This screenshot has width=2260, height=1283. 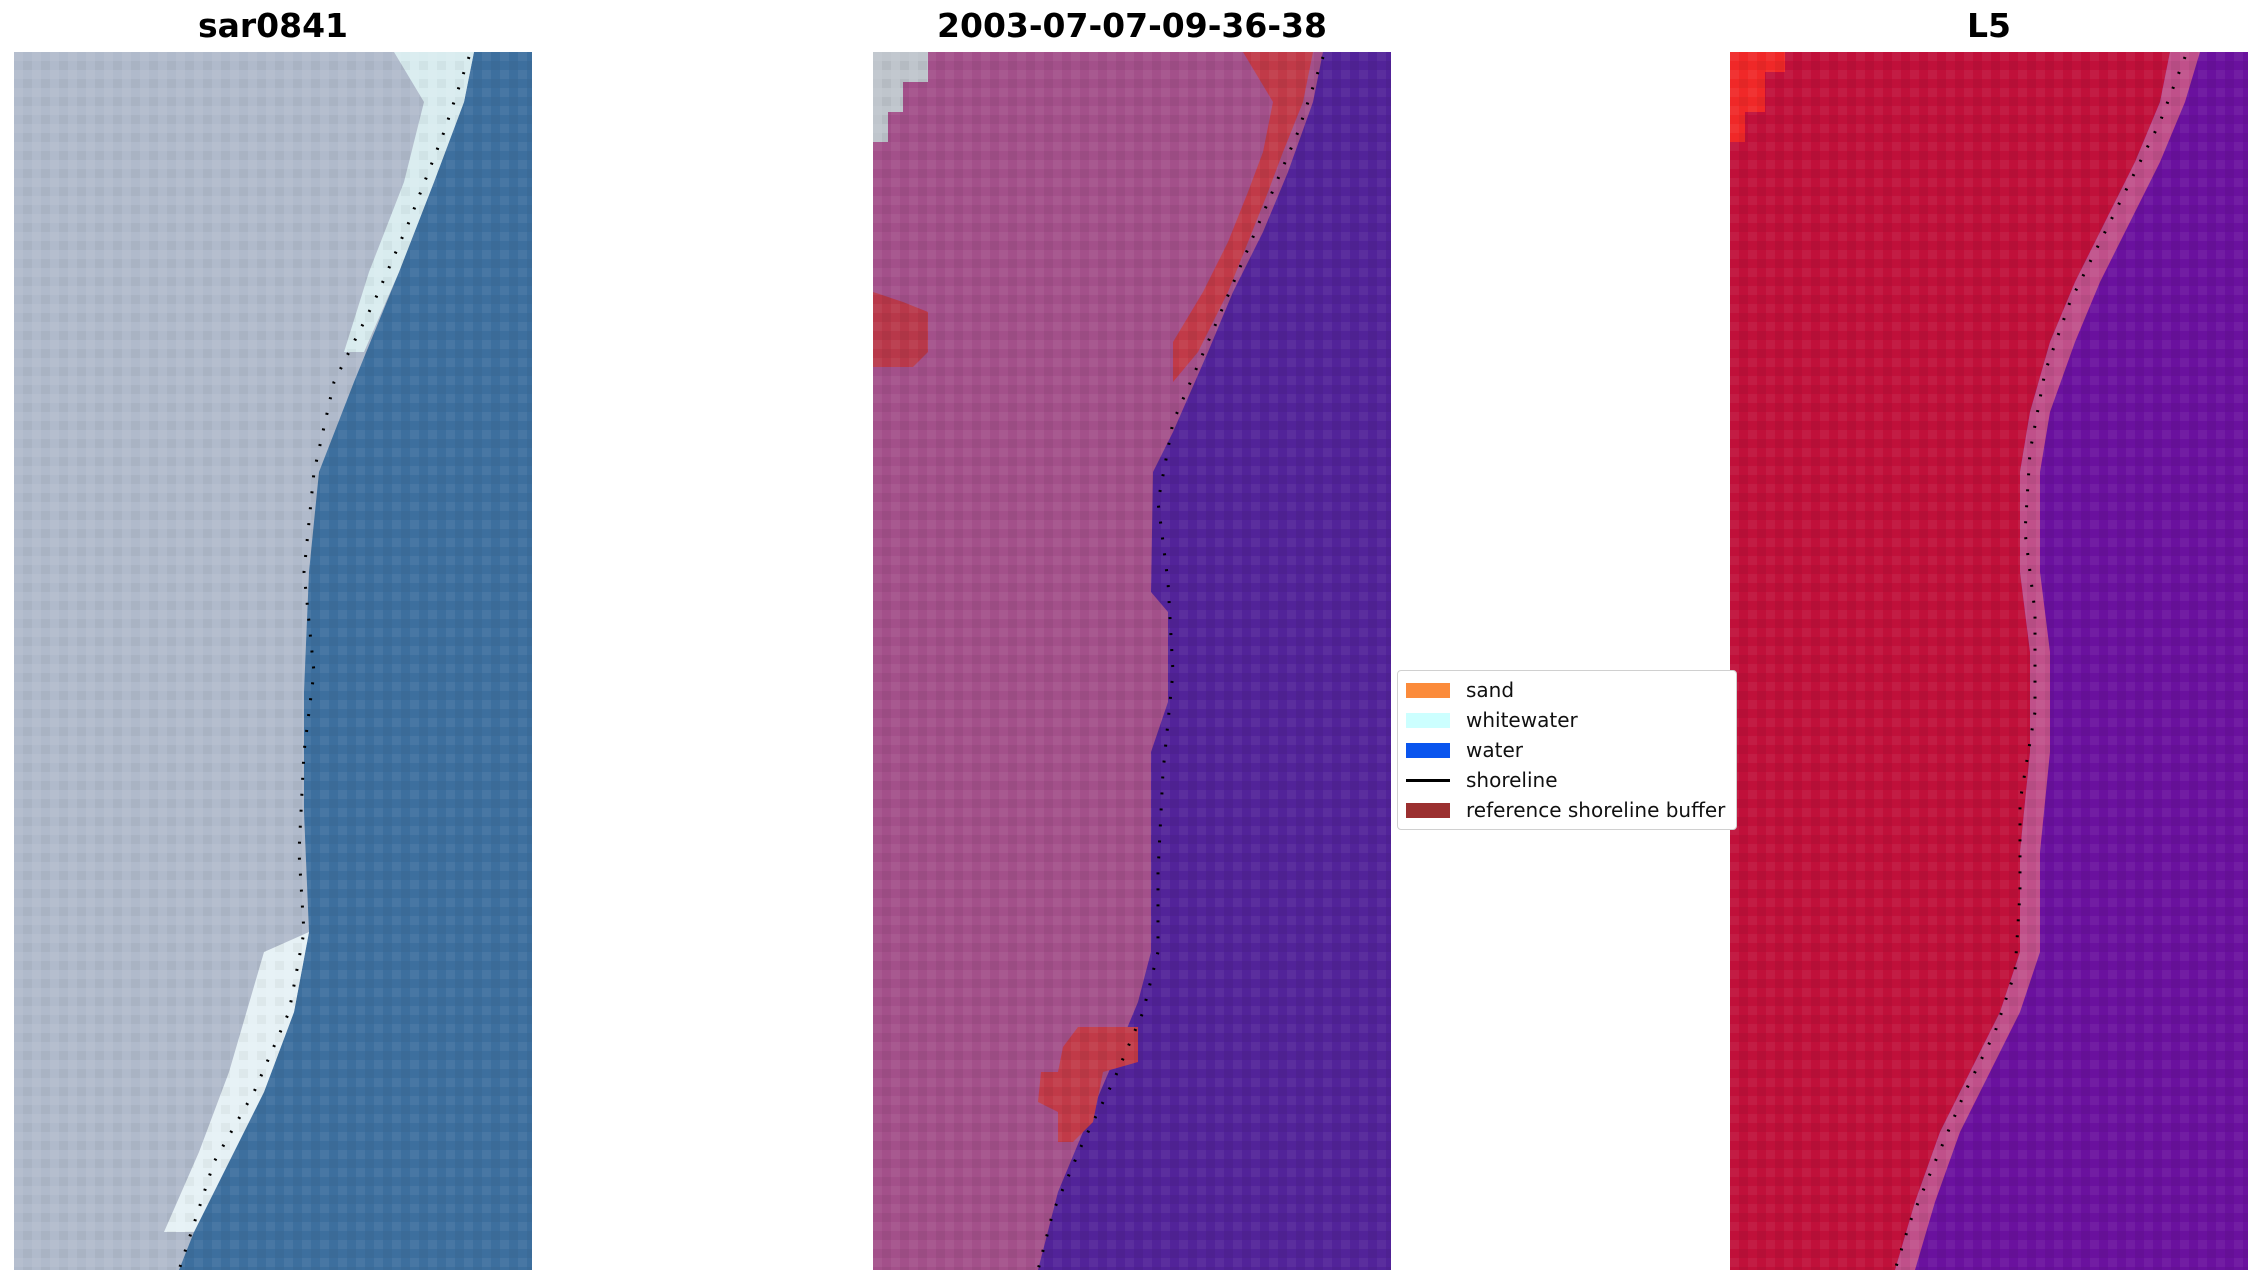 What do you see at coordinates (1596, 810) in the screenshot?
I see `legend-label-reference-buffer: reference shoreline buffer` at bounding box center [1596, 810].